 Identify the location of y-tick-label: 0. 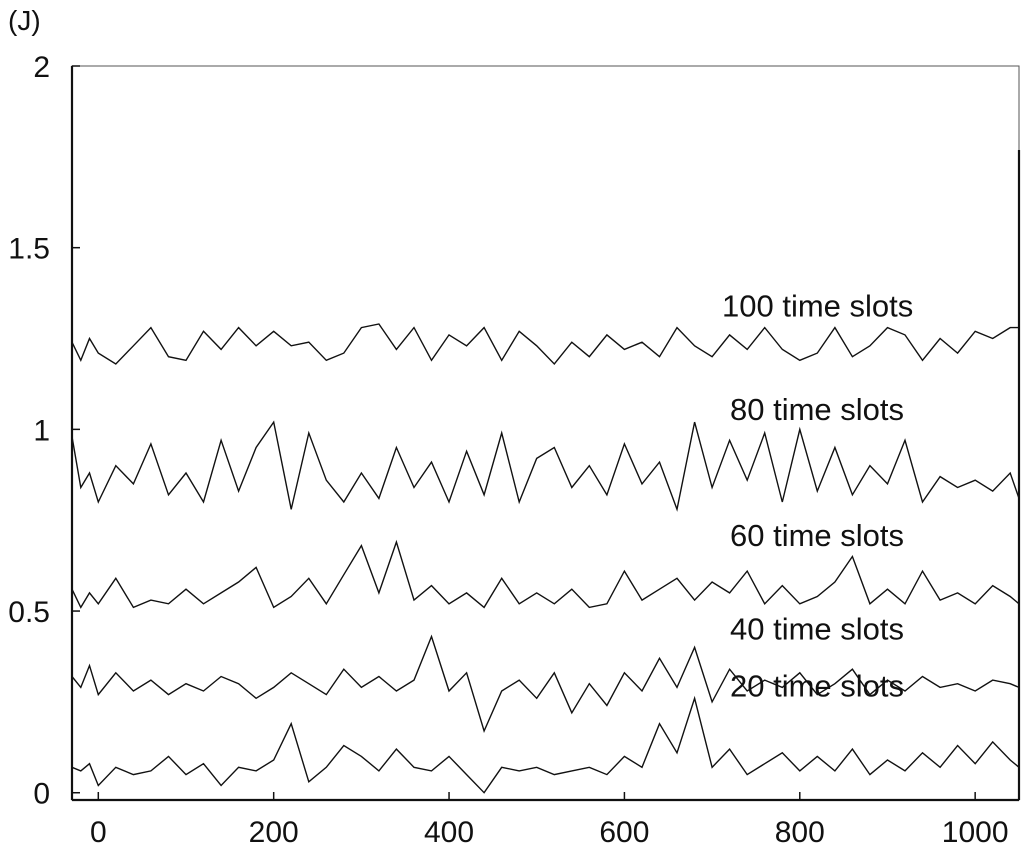
(41, 794).